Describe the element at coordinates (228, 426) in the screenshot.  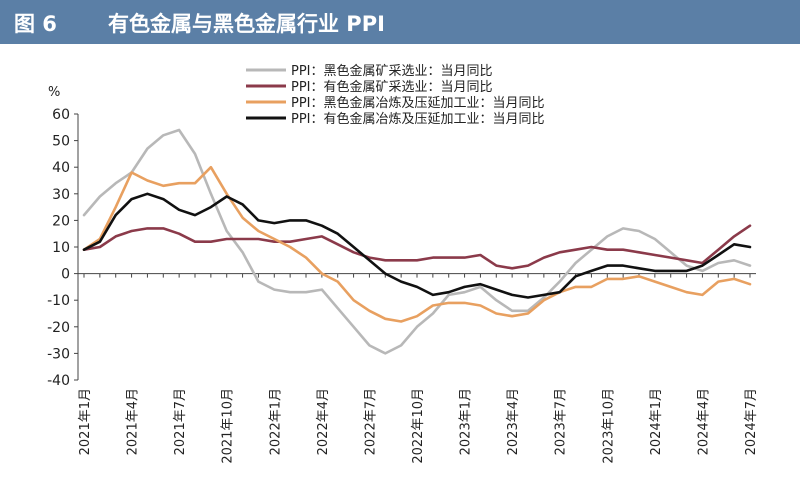
I see `x-tick-label: 2021年10月` at that location.